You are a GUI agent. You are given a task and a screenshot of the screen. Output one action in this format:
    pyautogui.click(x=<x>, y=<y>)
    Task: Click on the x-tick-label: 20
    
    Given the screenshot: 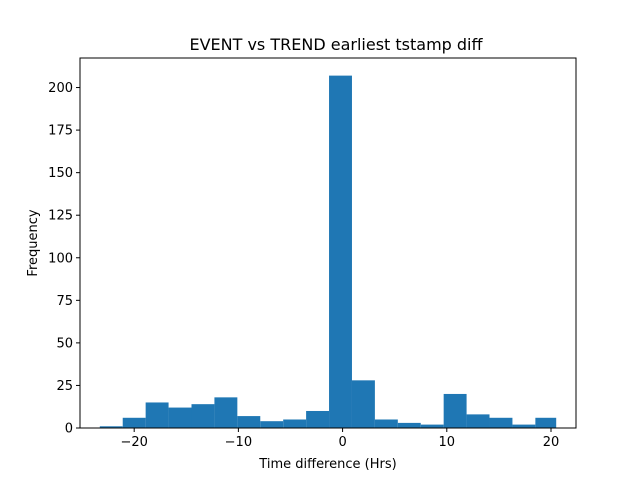 What is the action you would take?
    pyautogui.click(x=551, y=442)
    